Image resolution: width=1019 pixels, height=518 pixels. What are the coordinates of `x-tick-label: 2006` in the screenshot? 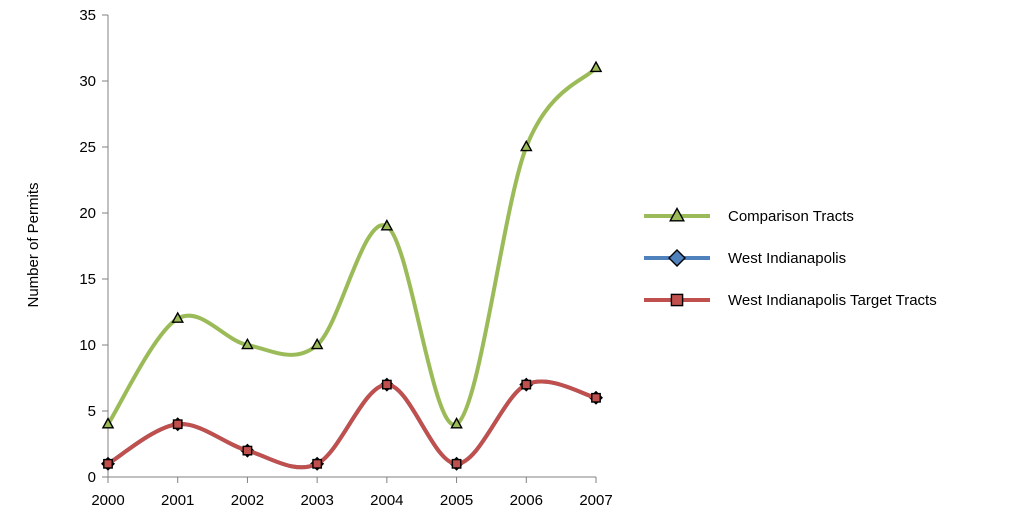 It's located at (526, 500).